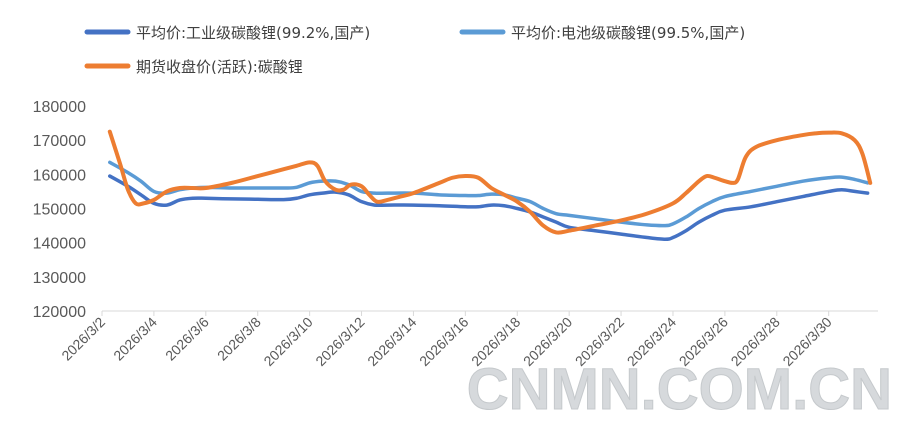  What do you see at coordinates (59, 244) in the screenshot?
I see `y-tick-label: 140000` at bounding box center [59, 244].